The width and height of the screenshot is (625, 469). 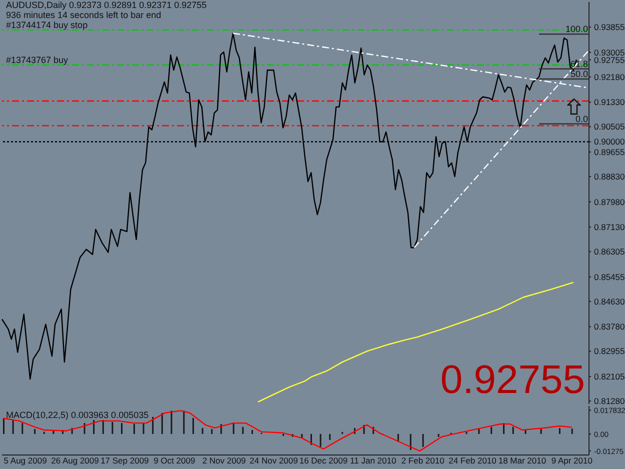 What do you see at coordinates (423, 460) in the screenshot?
I see `x-tick-label: 2 Feb 2010` at bounding box center [423, 460].